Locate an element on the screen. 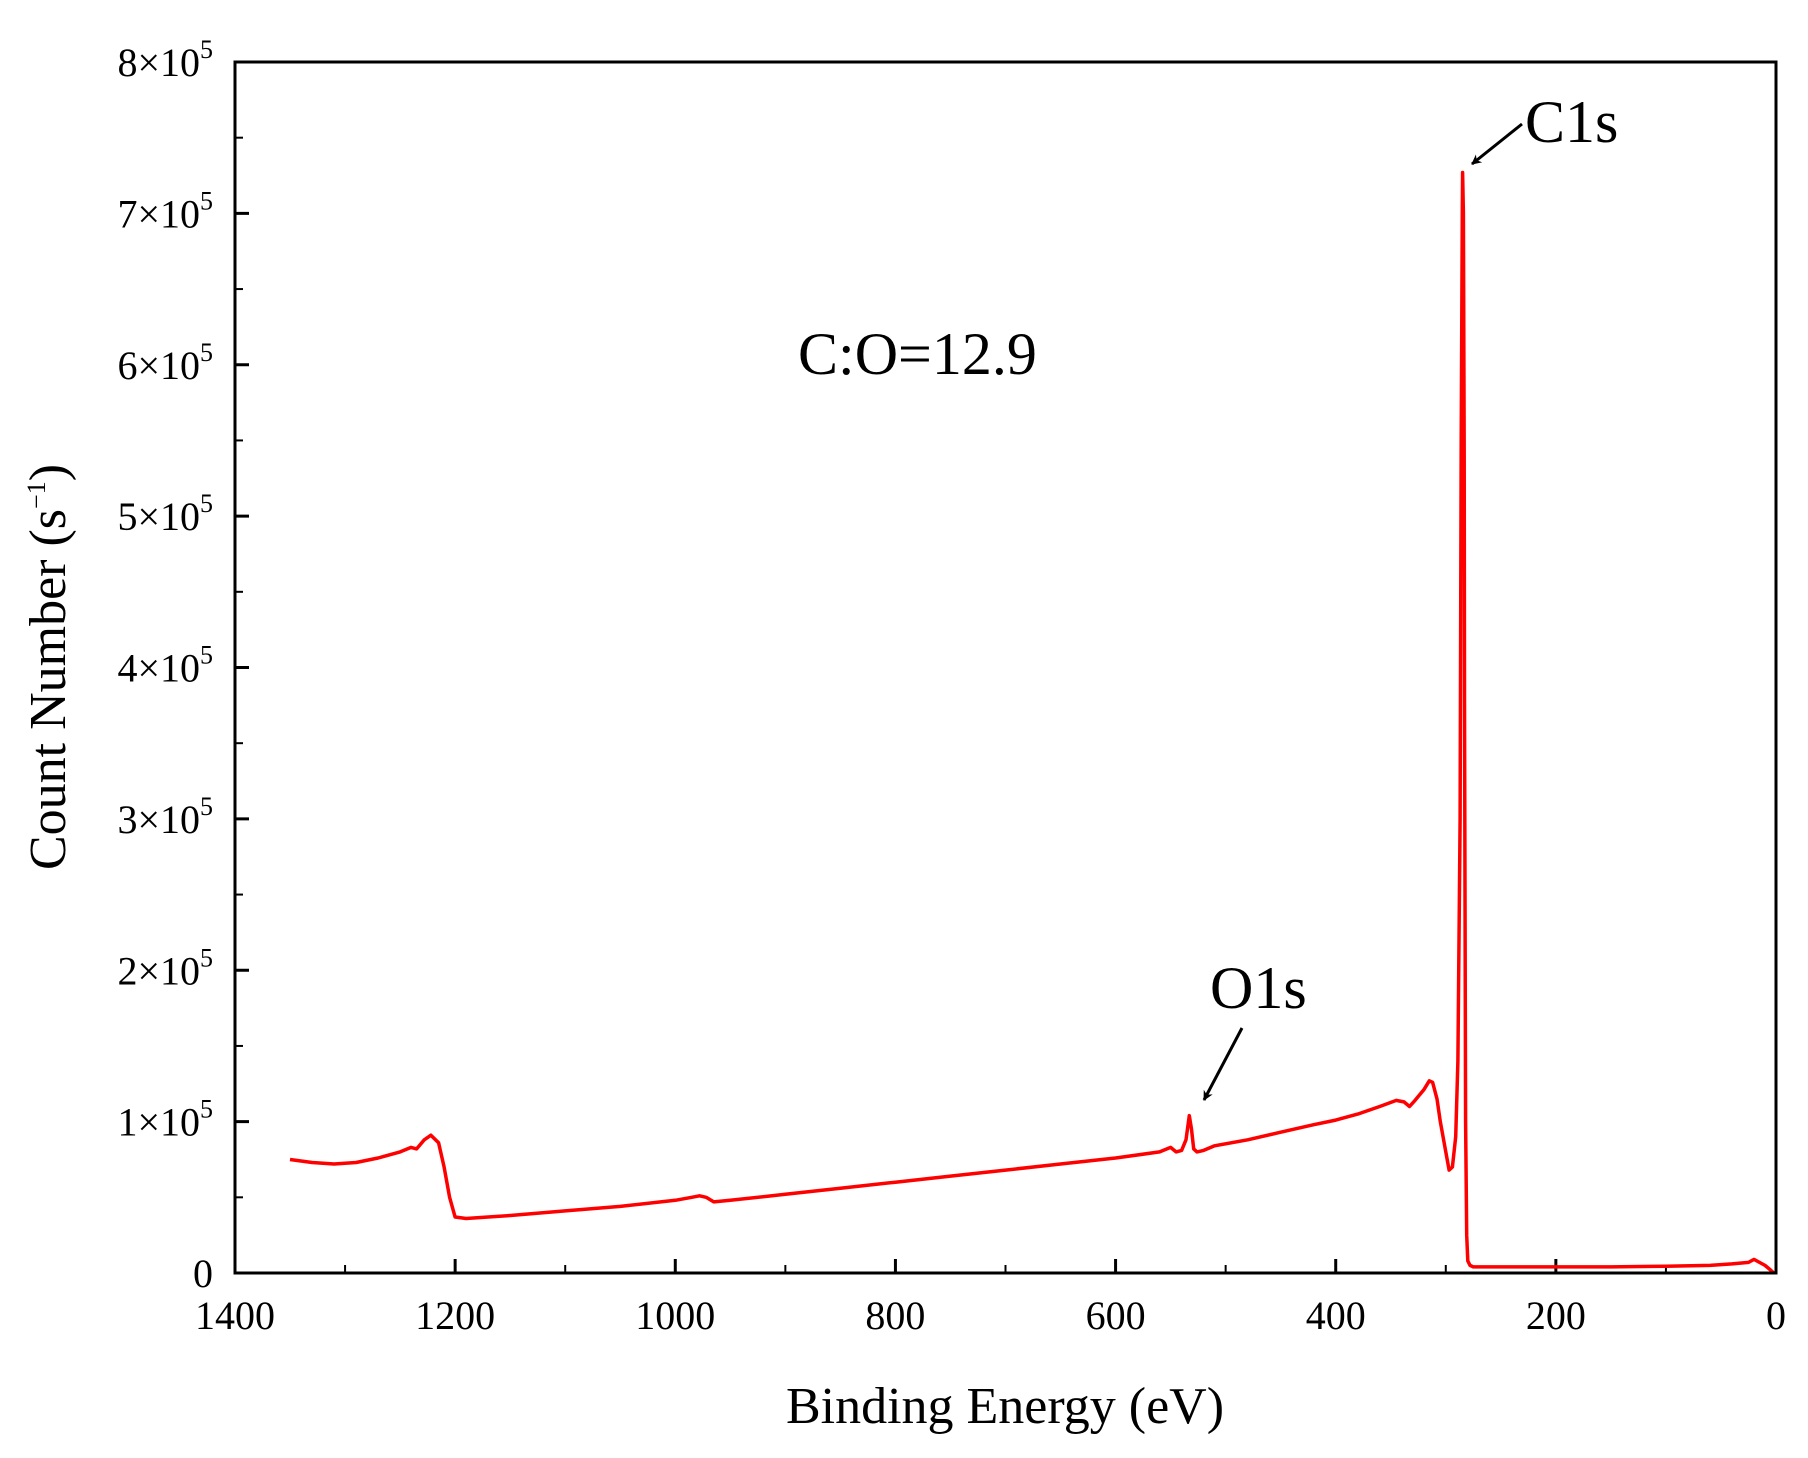 The height and width of the screenshot is (1458, 1808). annotation-o1s-arrow is located at coordinates (1223, 1064).